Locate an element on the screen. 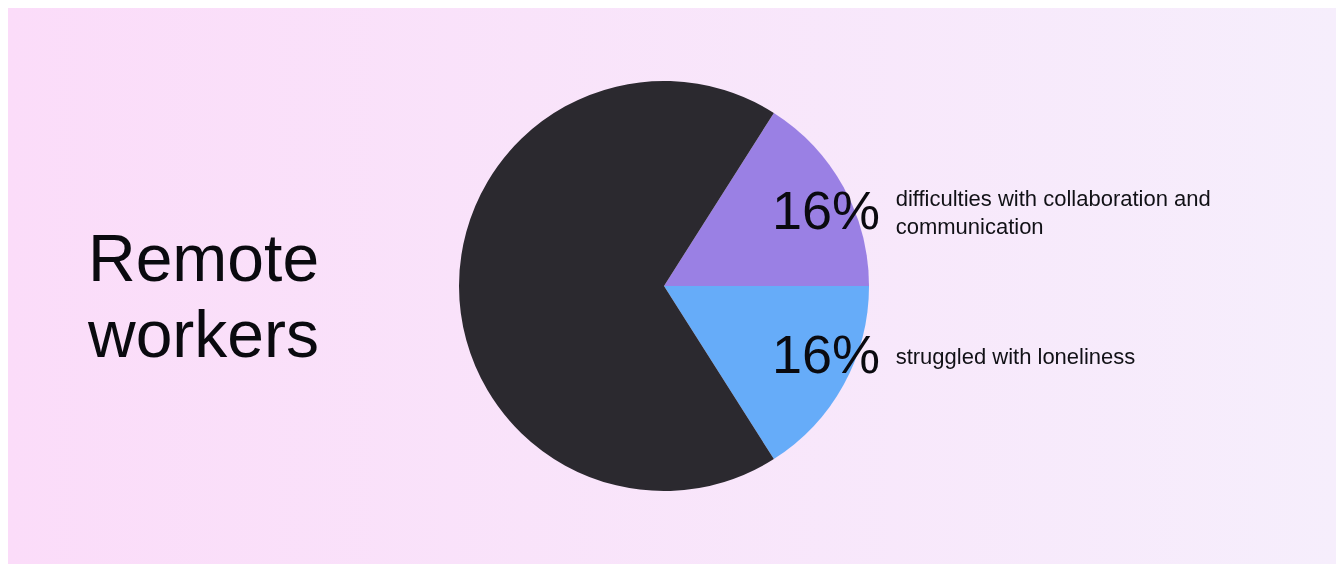 This screenshot has height=572, width=1344. data-label: 16% is located at coordinates (825, 209).